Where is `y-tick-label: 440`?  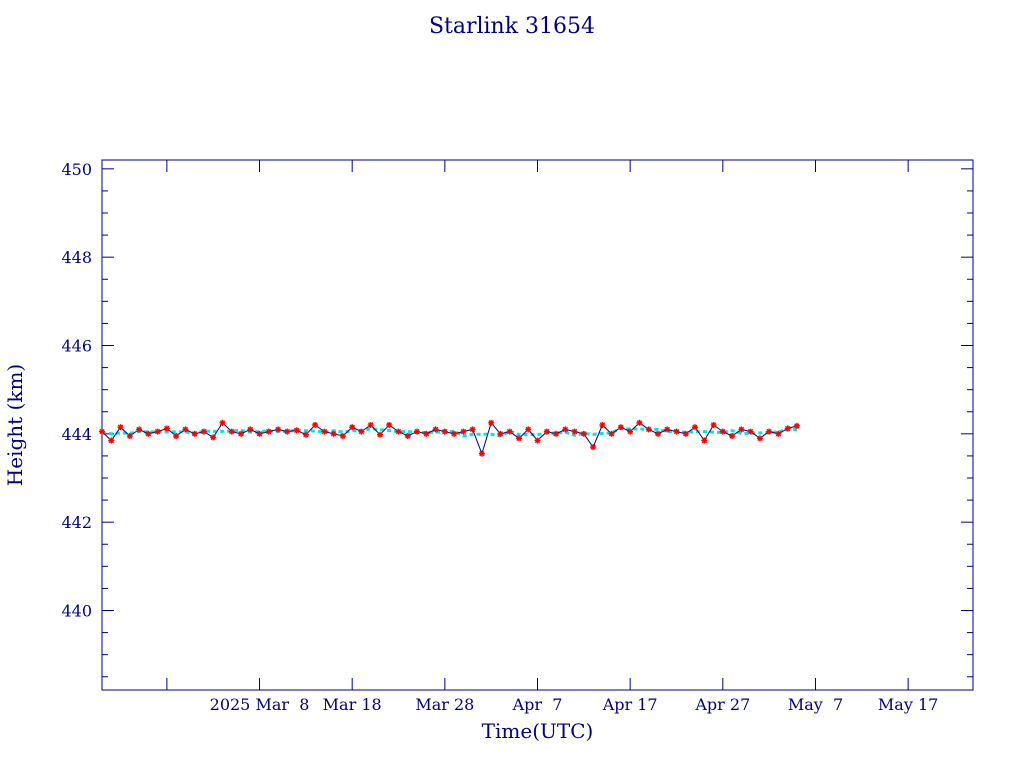 y-tick-label: 440 is located at coordinates (76, 611).